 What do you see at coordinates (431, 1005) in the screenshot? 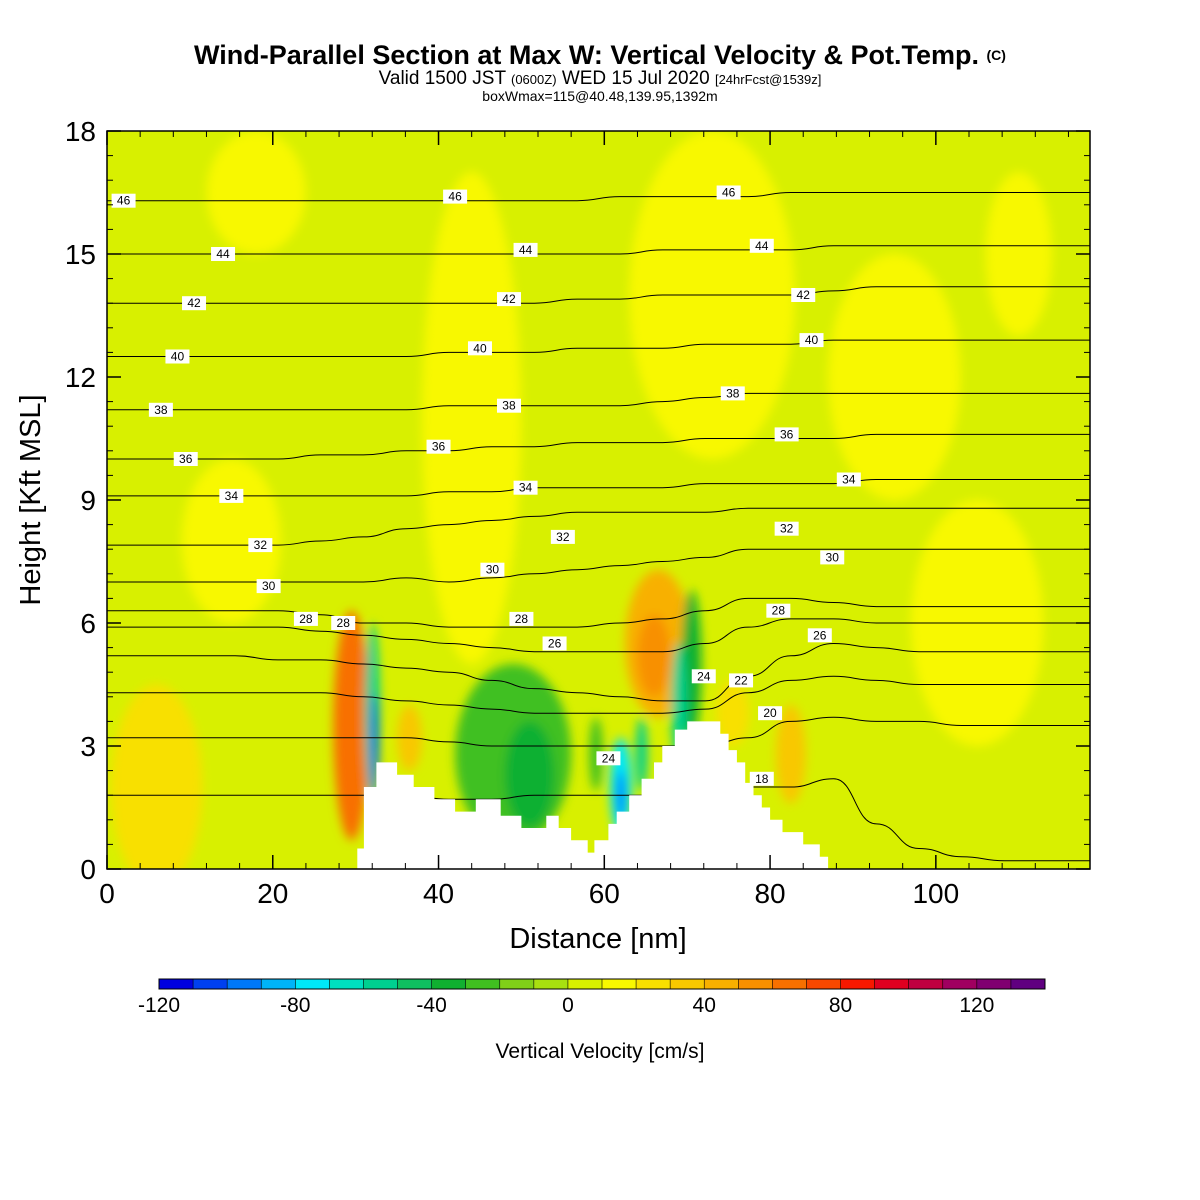
I see `colorbar-tick-label: -40` at bounding box center [431, 1005].